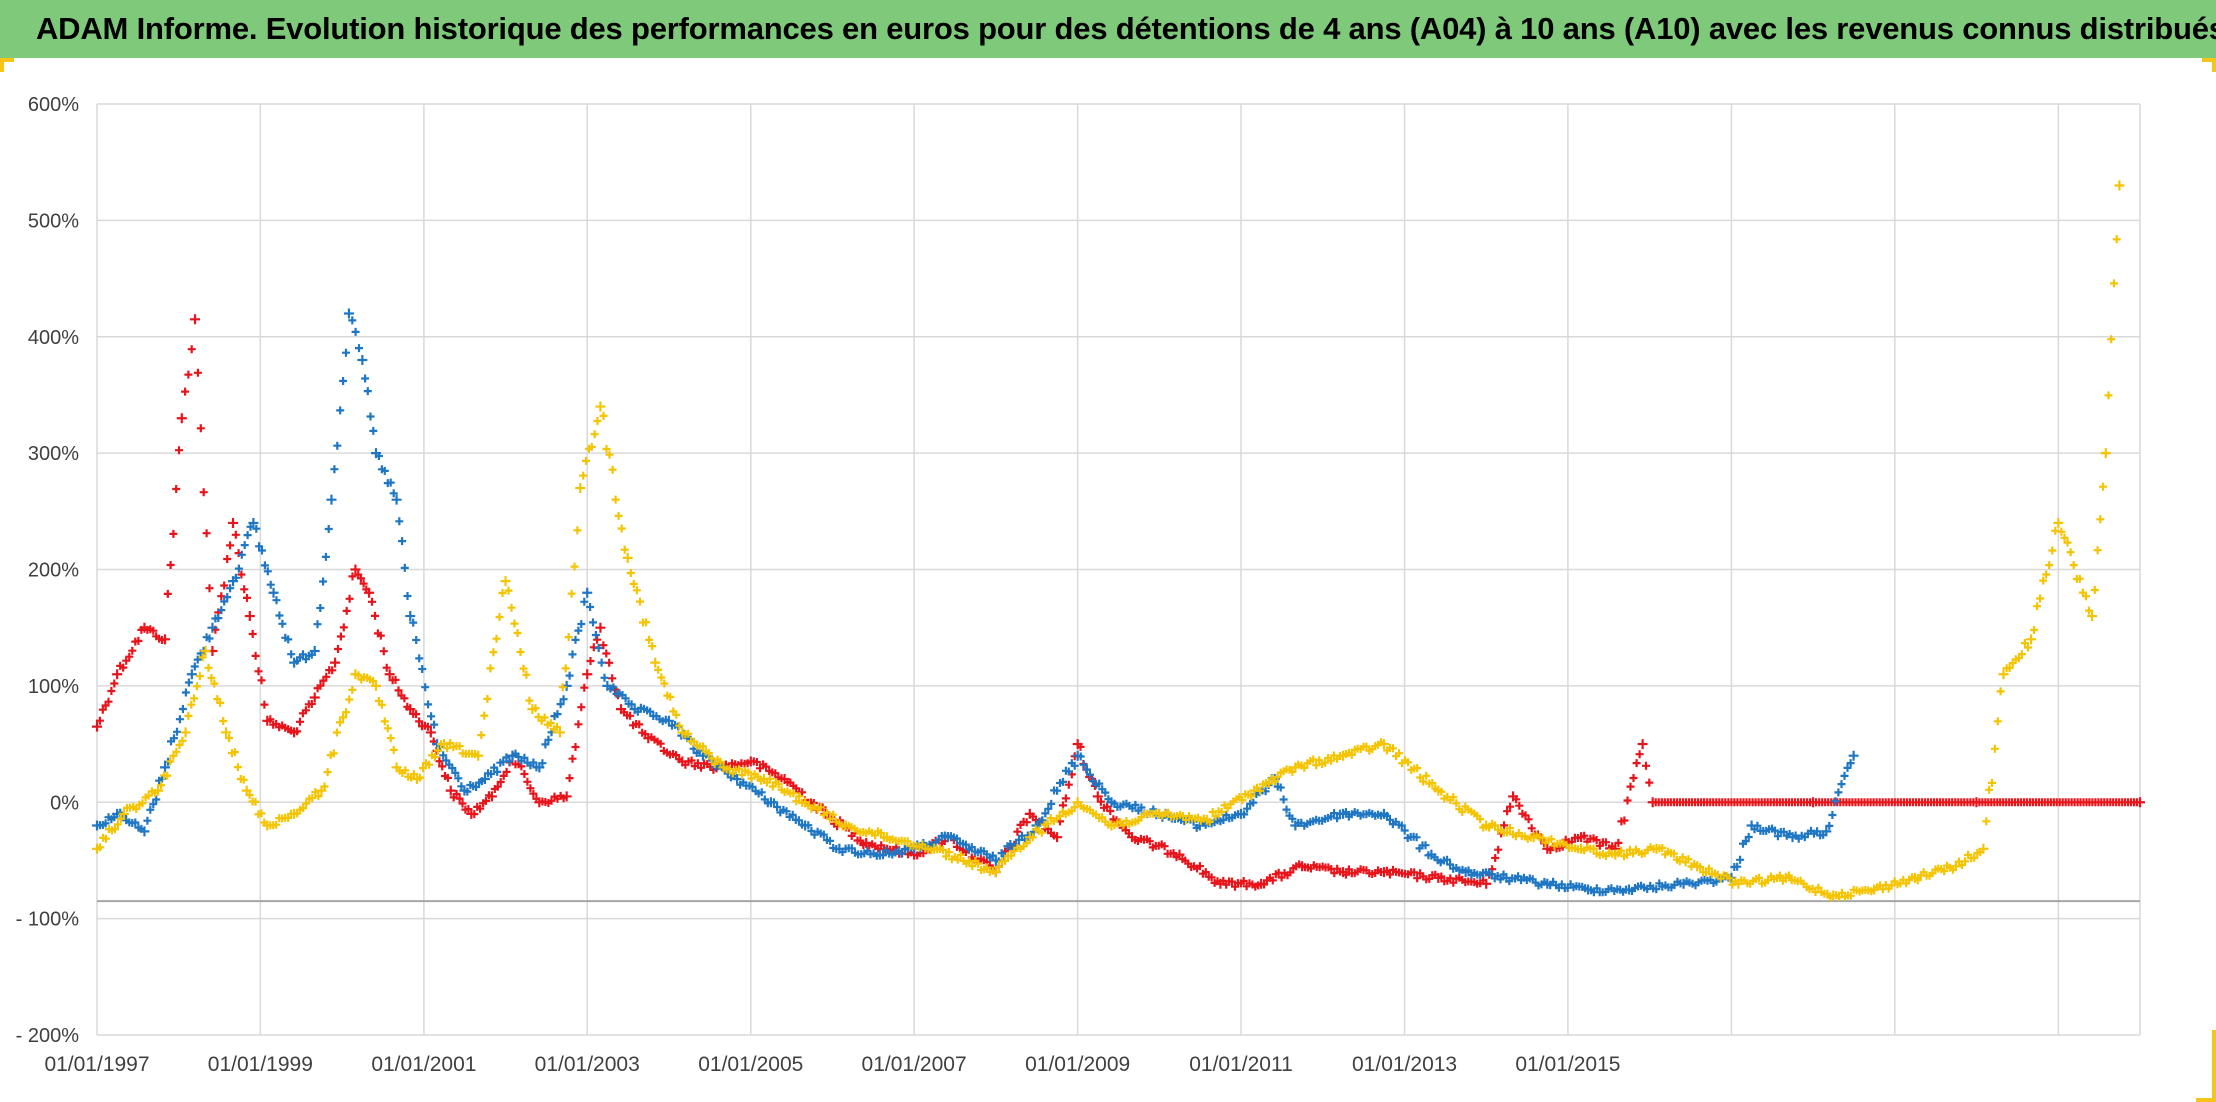 The image size is (2216, 1102). I want to click on corner-mark-top-right, so click(2209, 60).